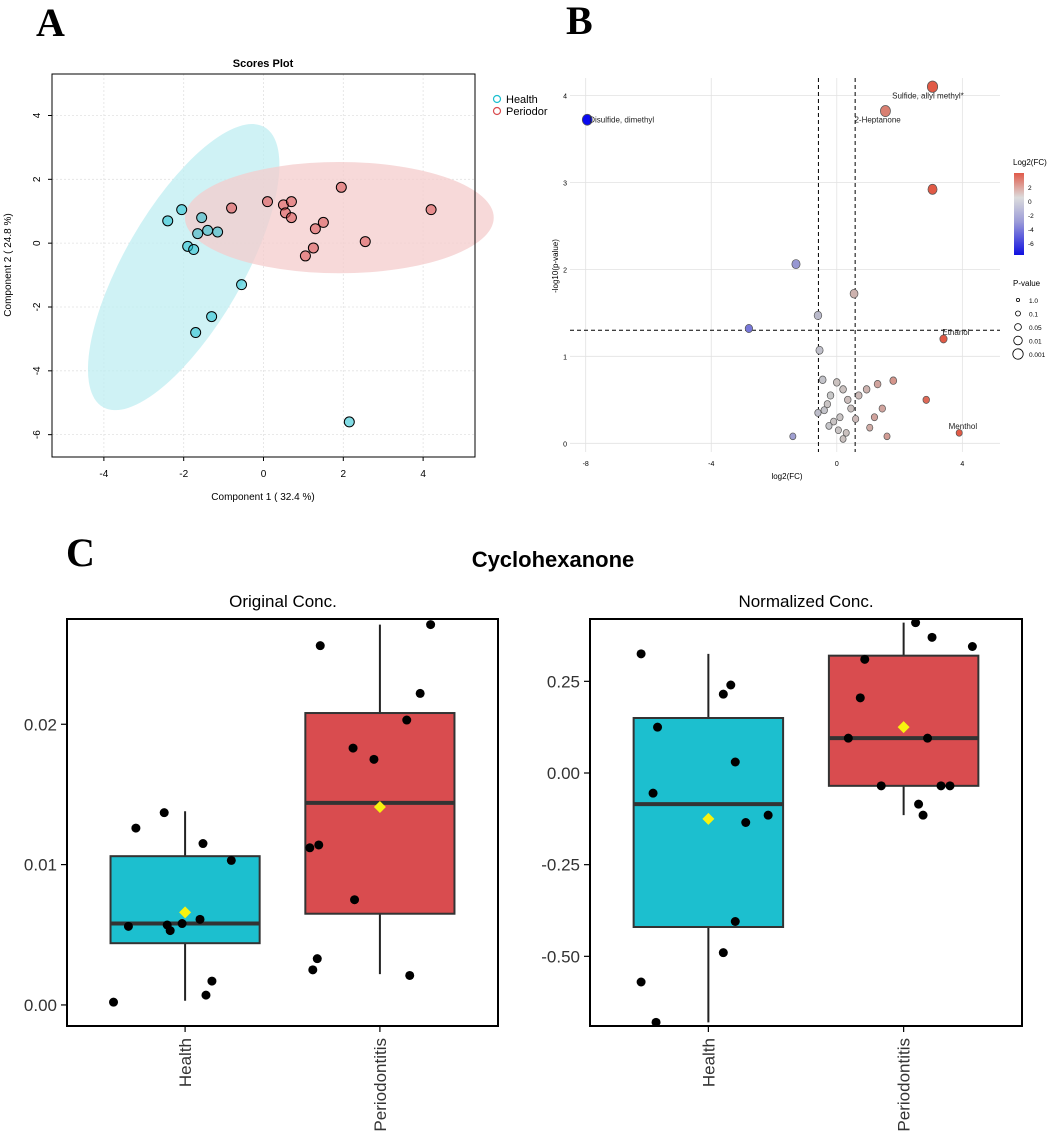  Describe the element at coordinates (708, 1062) in the screenshot. I see `boxplot-x-tick-label: Health` at that location.